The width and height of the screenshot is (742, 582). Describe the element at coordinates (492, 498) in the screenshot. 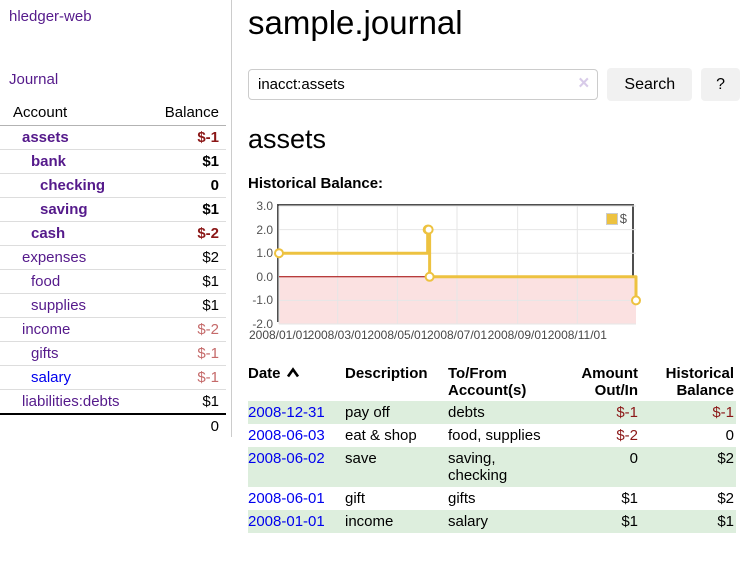

I see `transaction-row: 2008-06-01 gift gifts $1 $2` at that location.